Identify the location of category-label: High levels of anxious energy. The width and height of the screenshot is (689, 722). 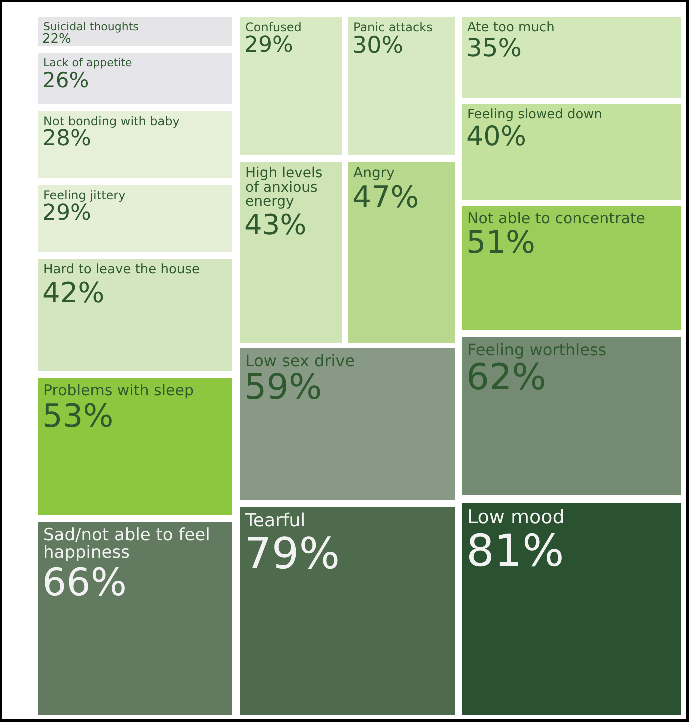
(284, 188).